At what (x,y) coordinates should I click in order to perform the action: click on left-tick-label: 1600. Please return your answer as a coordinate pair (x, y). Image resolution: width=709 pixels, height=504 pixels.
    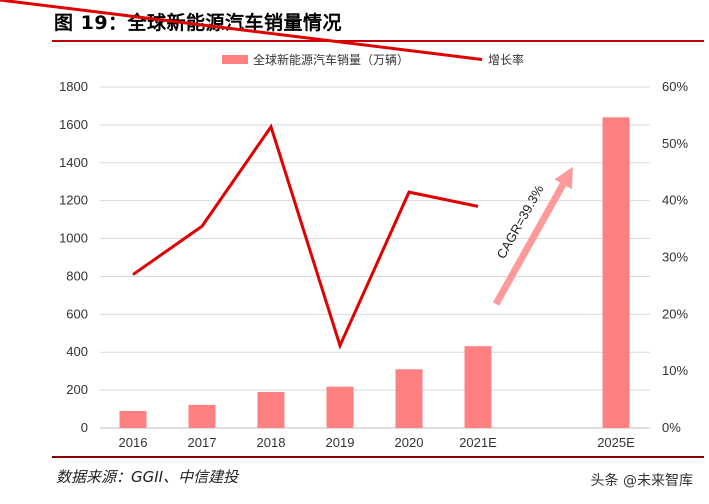
    Looking at the image, I should click on (73, 124).